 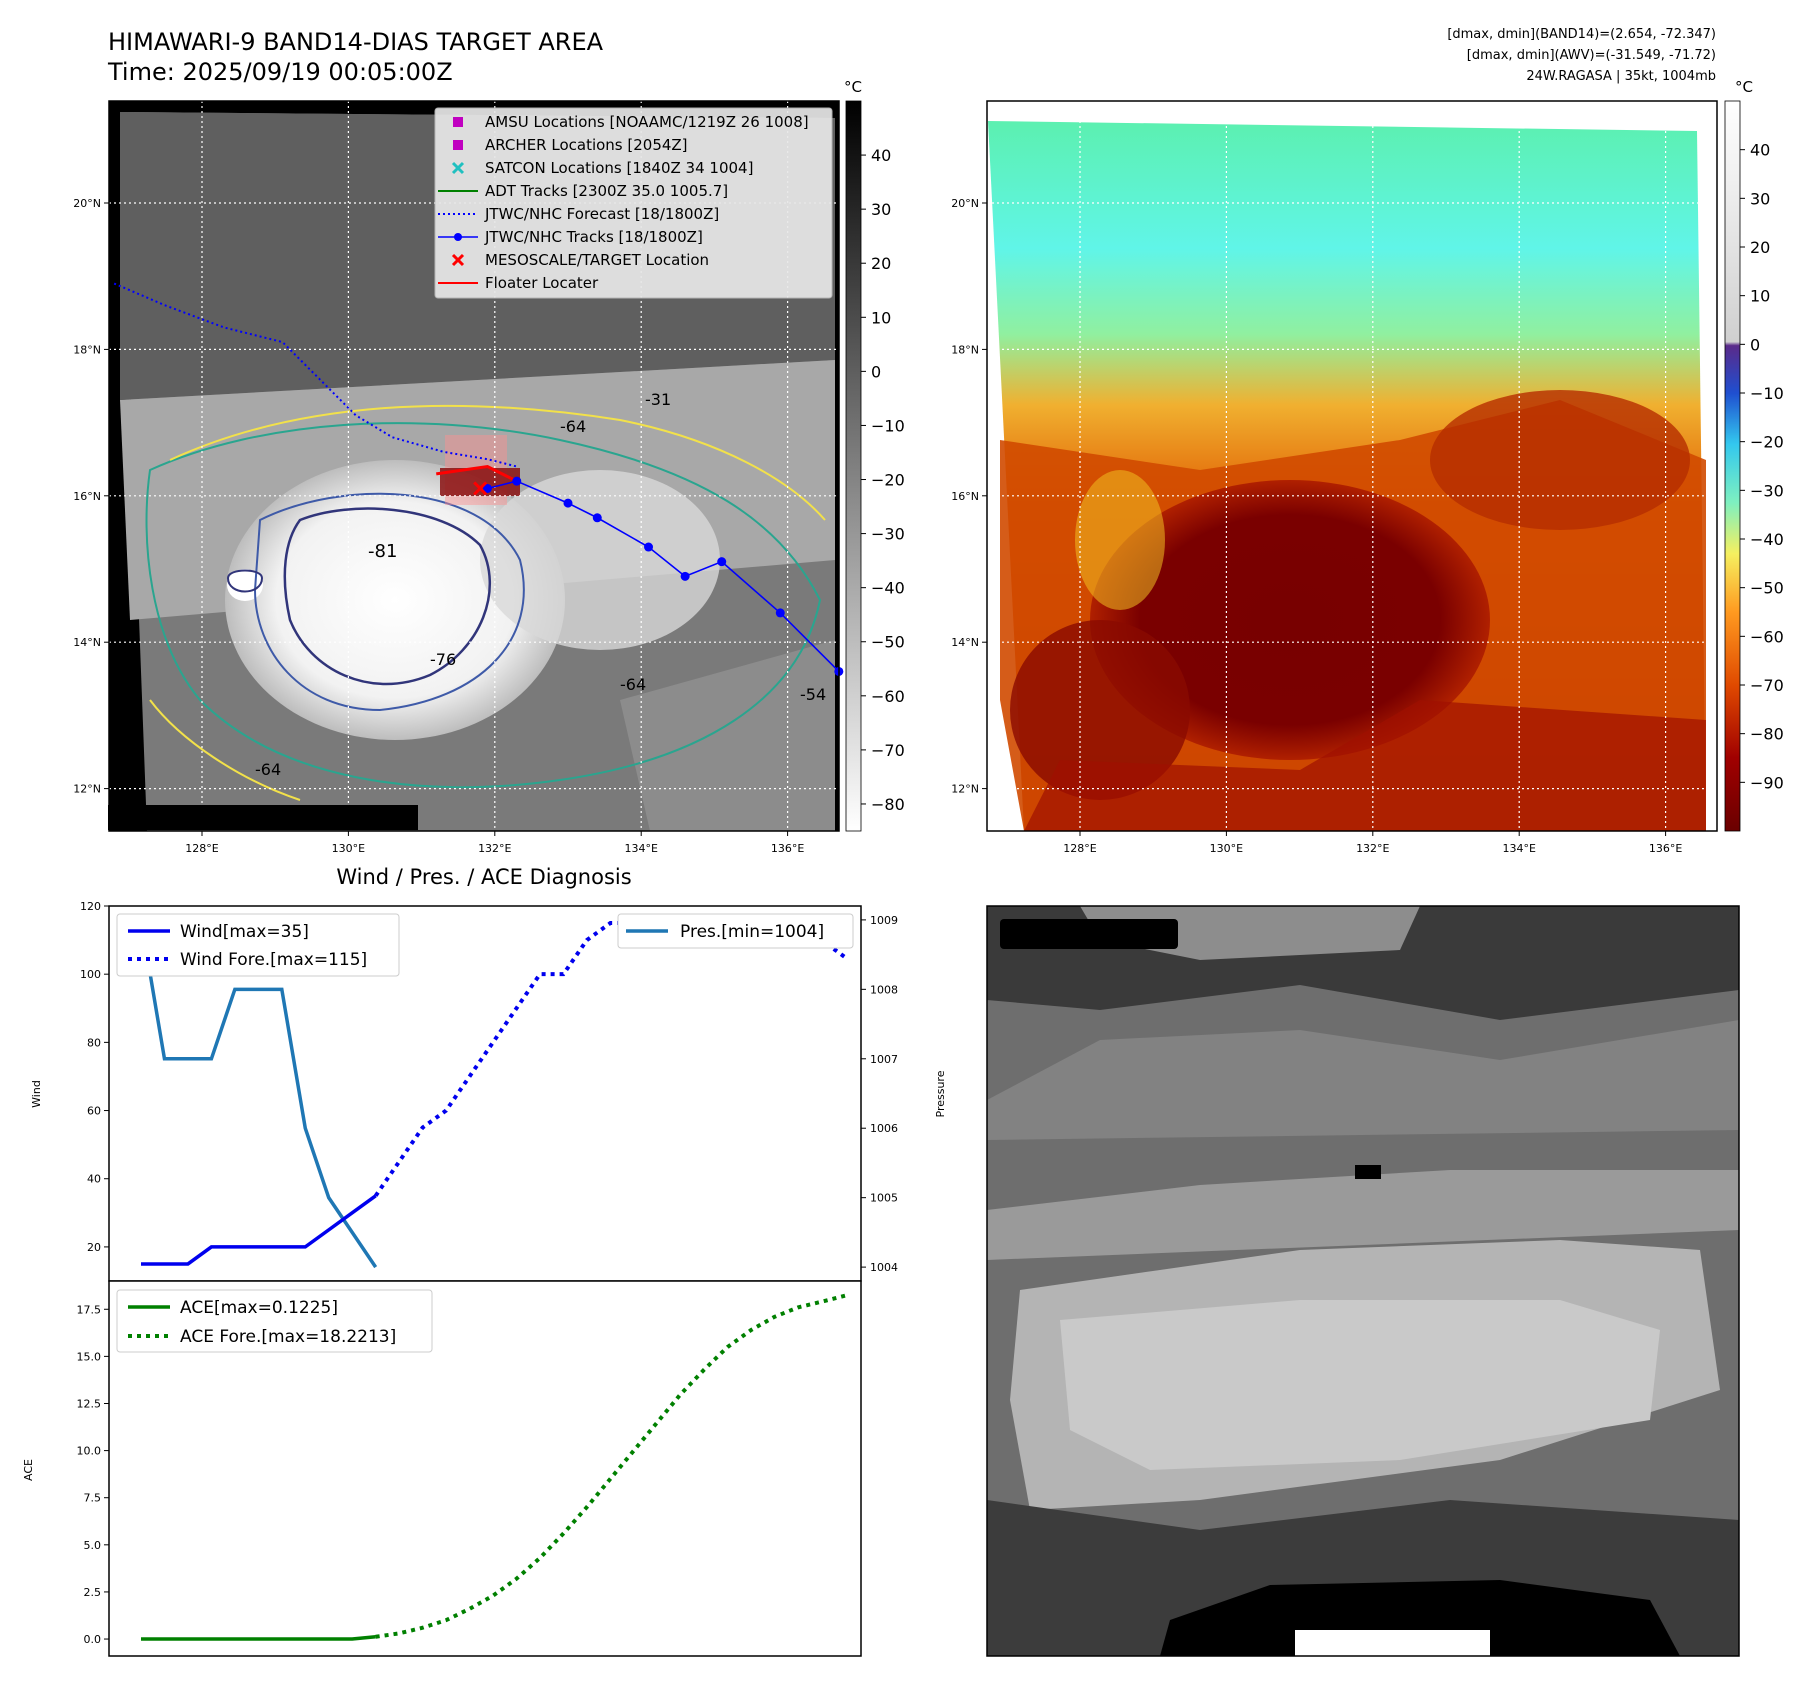 I want to click on contour-yellow, so click(x=497, y=462).